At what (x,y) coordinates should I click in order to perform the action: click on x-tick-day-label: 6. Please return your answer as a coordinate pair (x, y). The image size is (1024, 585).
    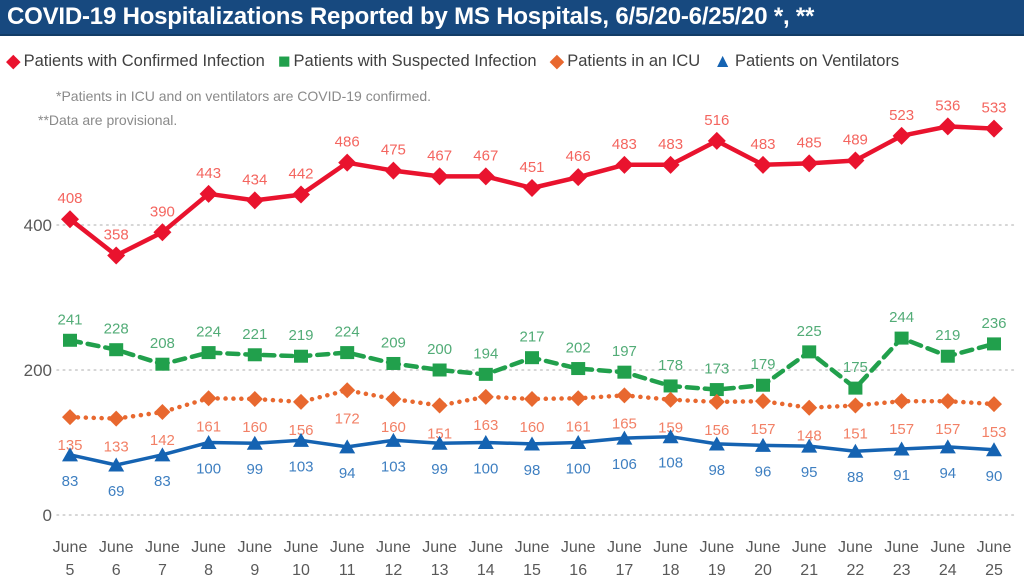
    Looking at the image, I should click on (116, 570).